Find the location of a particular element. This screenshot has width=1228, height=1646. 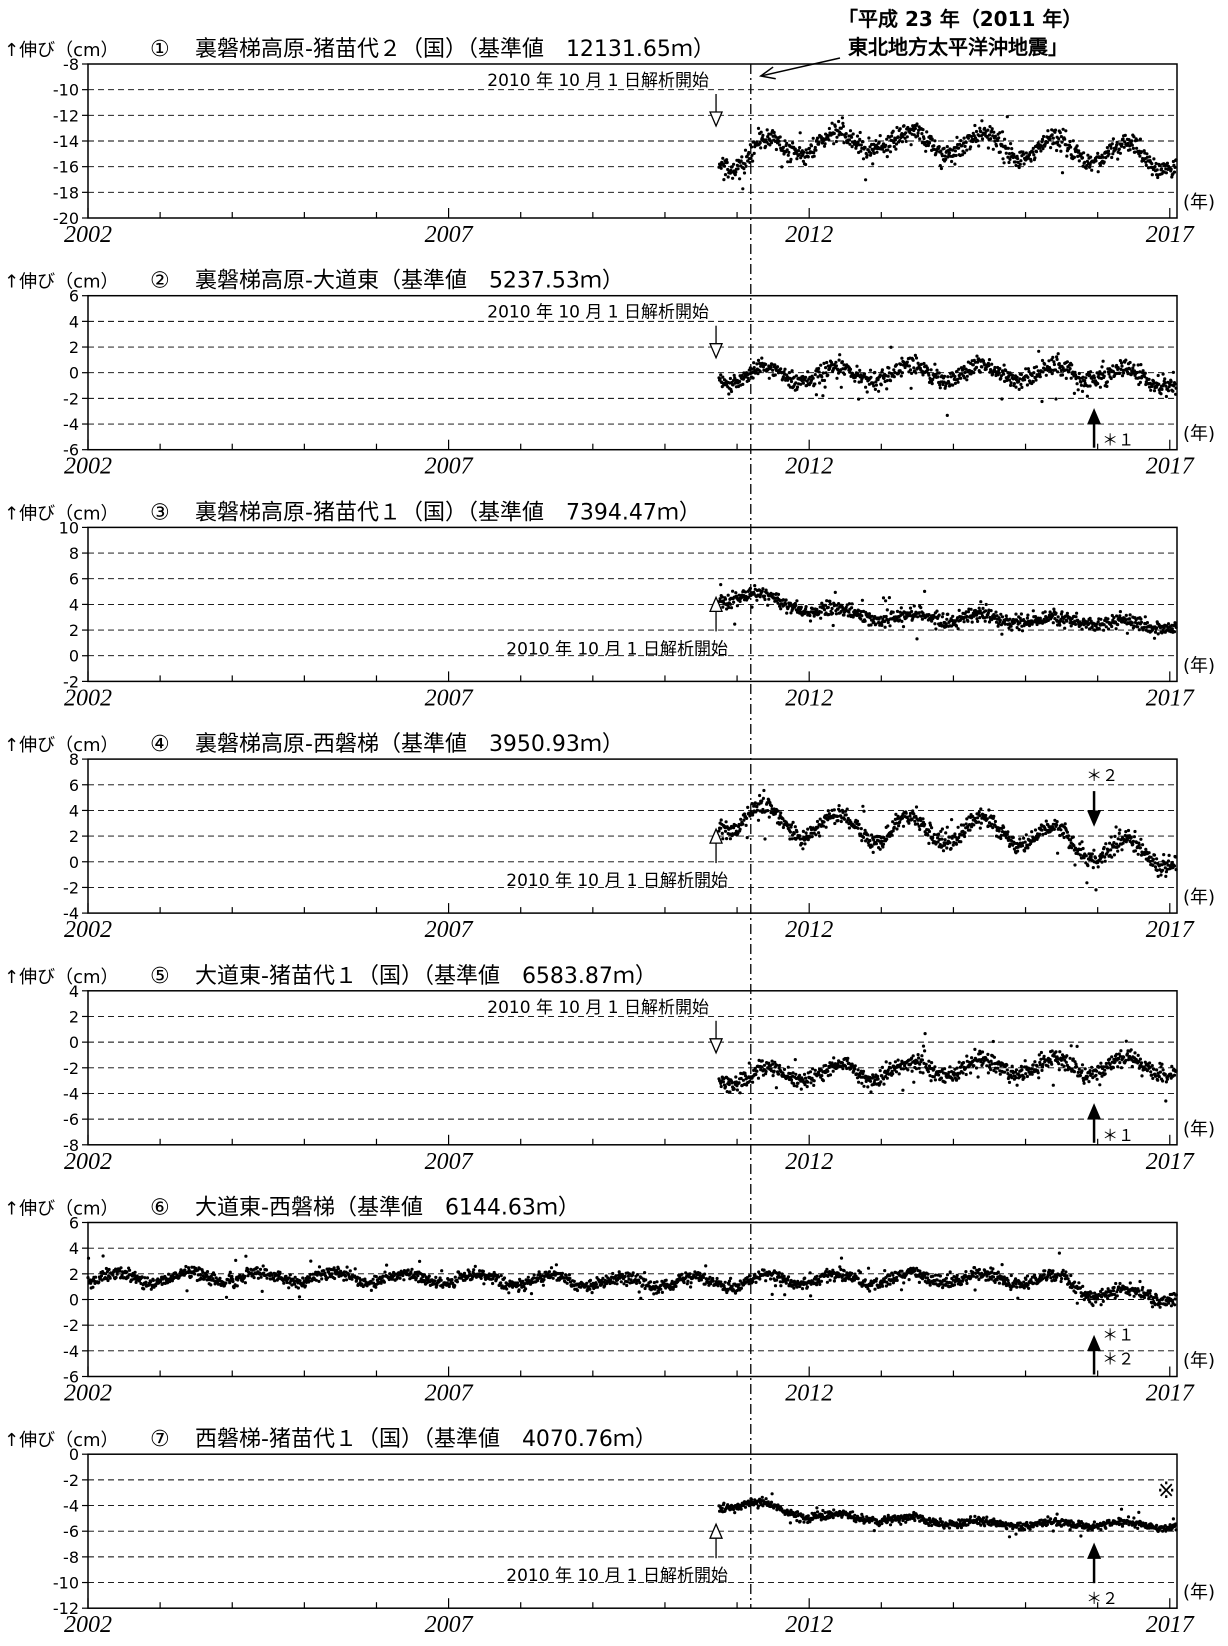

data-points is located at coordinates (947, 1067).